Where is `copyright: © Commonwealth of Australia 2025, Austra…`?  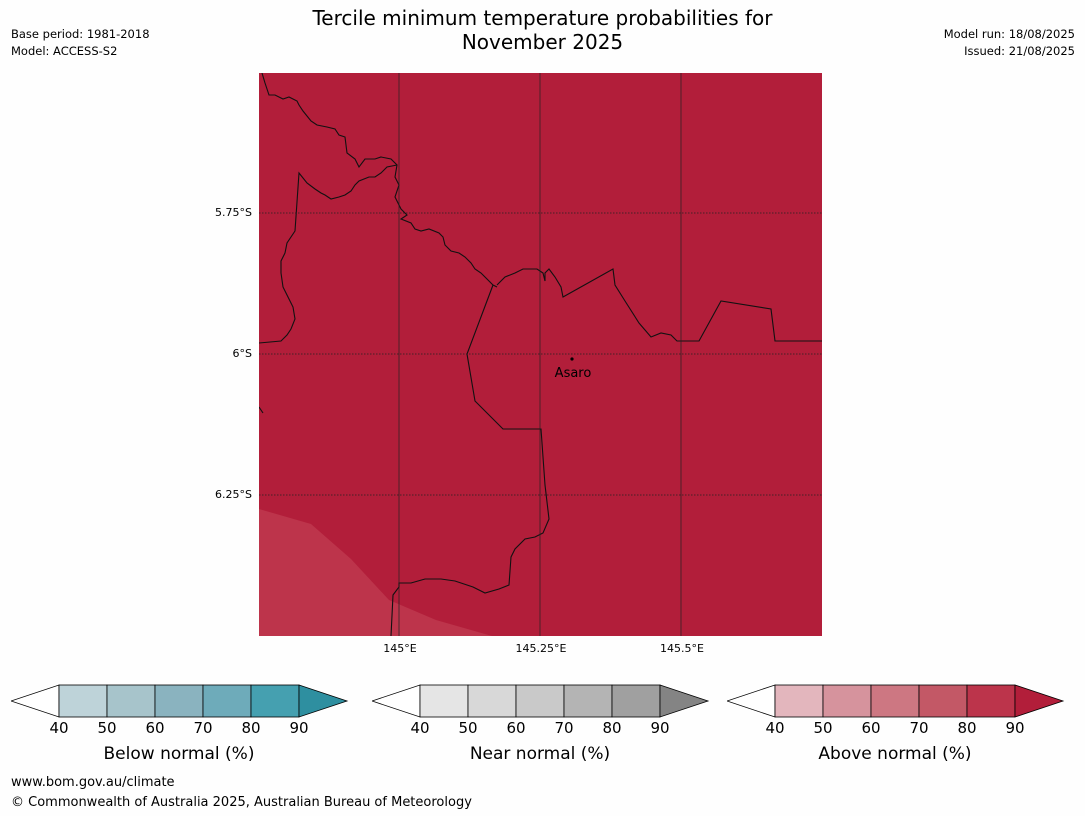
copyright: © Commonwealth of Australia 2025, Austra… is located at coordinates (241, 802).